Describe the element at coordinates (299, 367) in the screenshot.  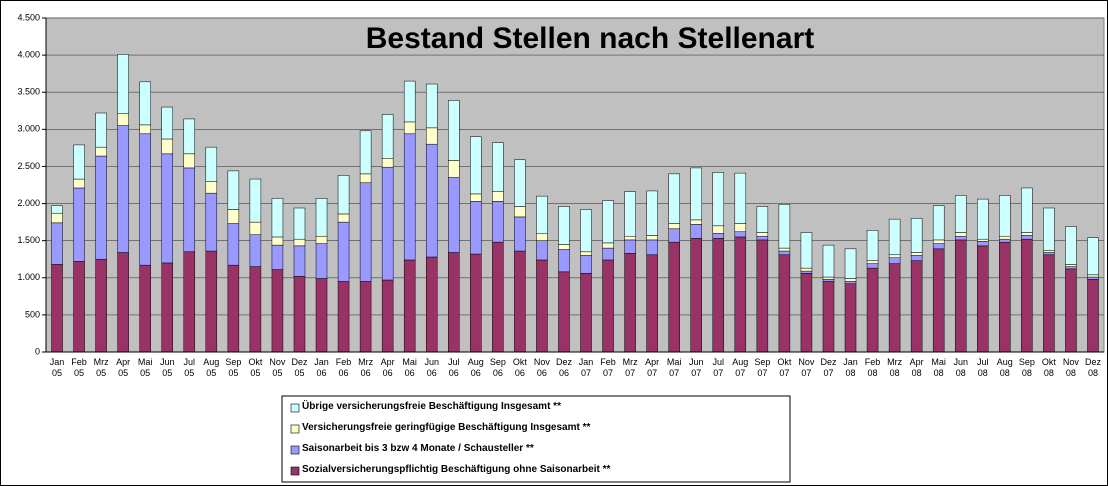
I see `x-tick-label: Dez 05` at that location.